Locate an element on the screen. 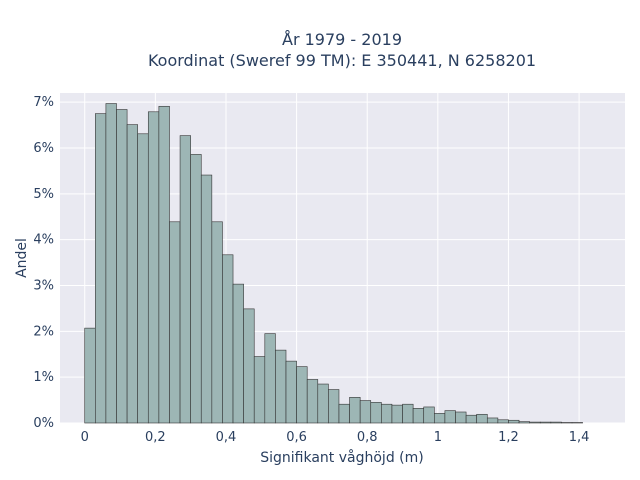 The image size is (640, 480). x-tick-label: 1 is located at coordinates (438, 437).